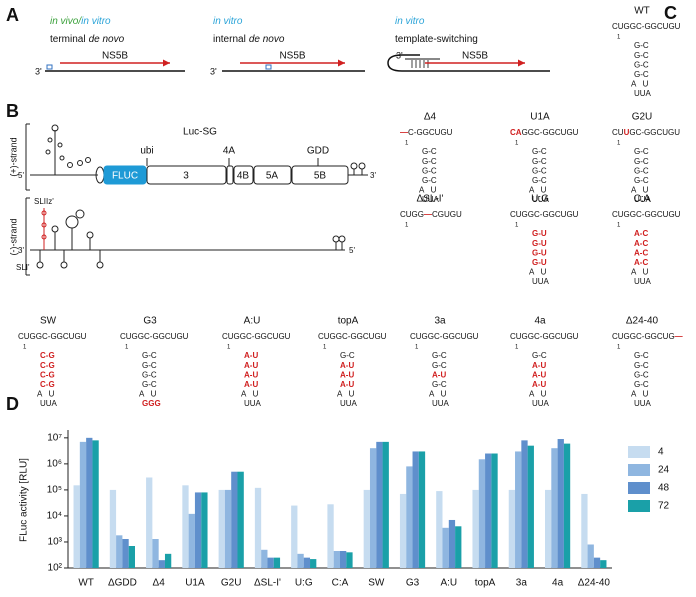 Image resolution: width=696 pixels, height=597 pixels. I want to click on structure-name: SW, so click(48, 321).